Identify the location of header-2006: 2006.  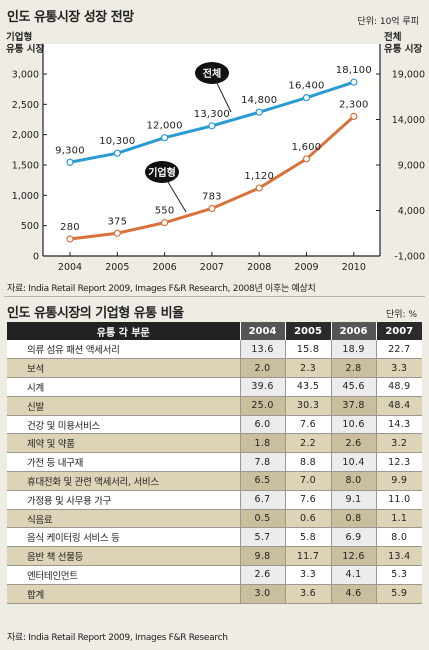
(354, 331).